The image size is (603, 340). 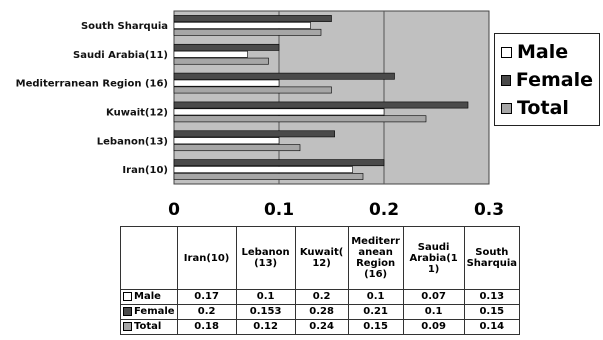 What do you see at coordinates (543, 108) in the screenshot?
I see `legend-label-total: Total` at bounding box center [543, 108].